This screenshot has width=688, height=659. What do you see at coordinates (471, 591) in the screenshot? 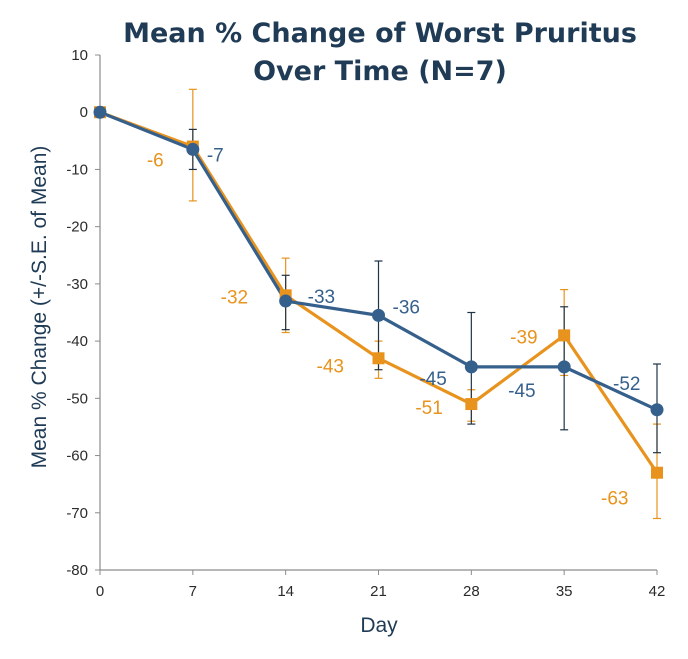
I see `x-tick-label: 28` at bounding box center [471, 591].